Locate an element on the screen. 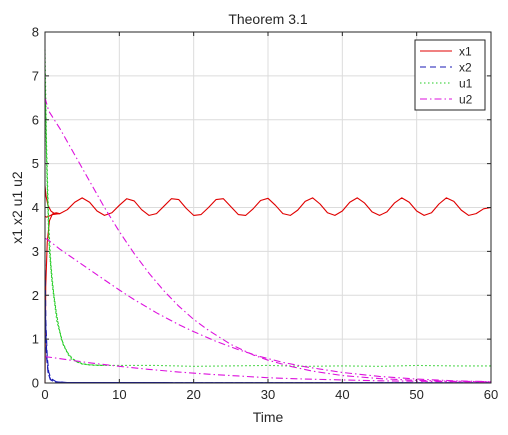 The width and height of the screenshot is (508, 435). chart-title: Theorem 3.1 is located at coordinates (268, 19).